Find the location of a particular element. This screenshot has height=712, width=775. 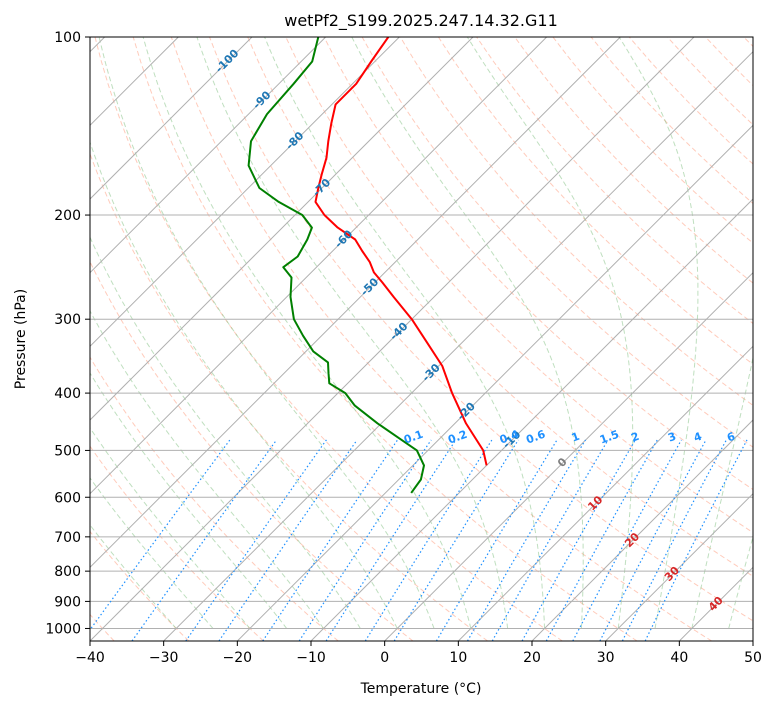

y-tick-label: 100 is located at coordinates (67, 38).